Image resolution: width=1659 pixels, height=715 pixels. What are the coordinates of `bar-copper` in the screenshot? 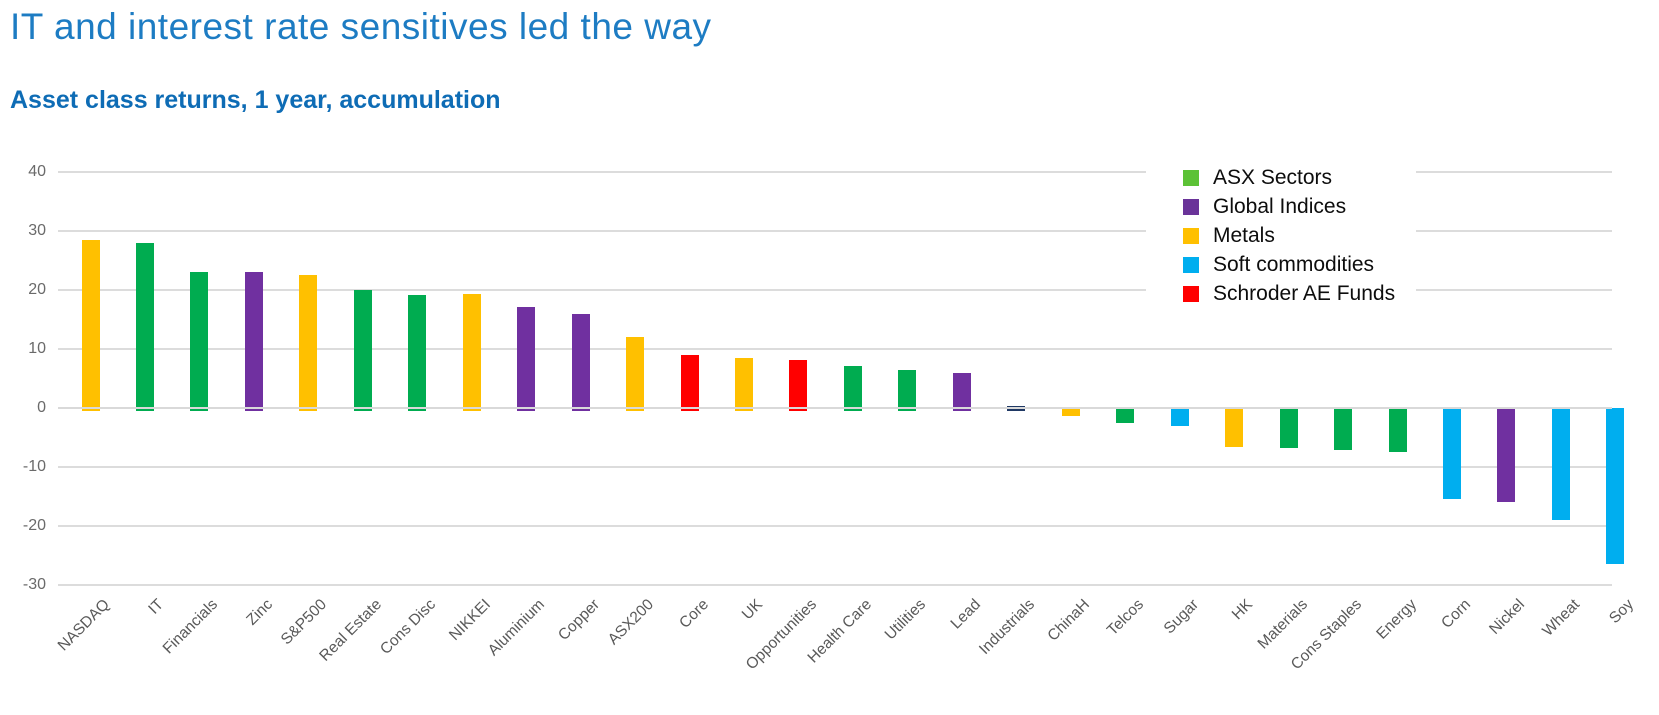 It's located at (580, 362).